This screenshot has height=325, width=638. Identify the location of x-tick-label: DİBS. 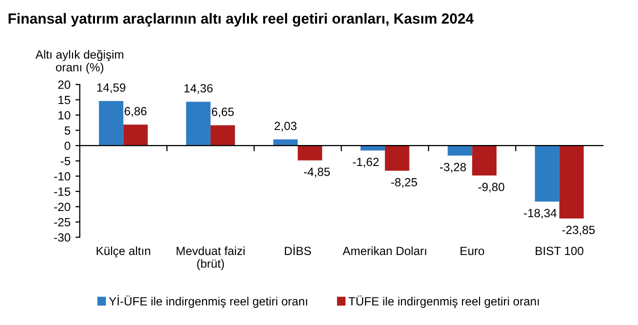
(297, 250).